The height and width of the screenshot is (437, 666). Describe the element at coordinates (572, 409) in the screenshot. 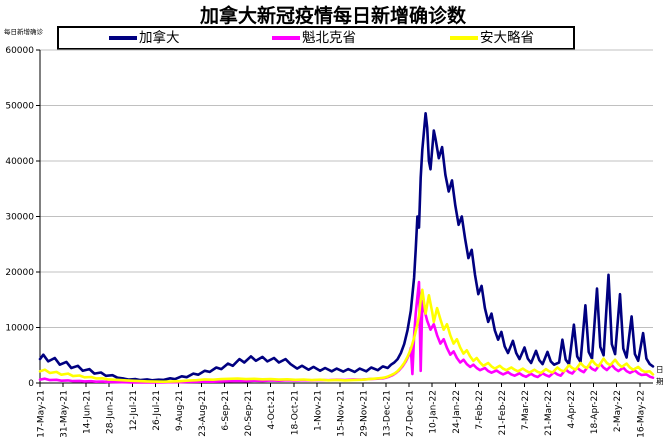

I see `x-tick-label: 4-Apr-22` at that location.